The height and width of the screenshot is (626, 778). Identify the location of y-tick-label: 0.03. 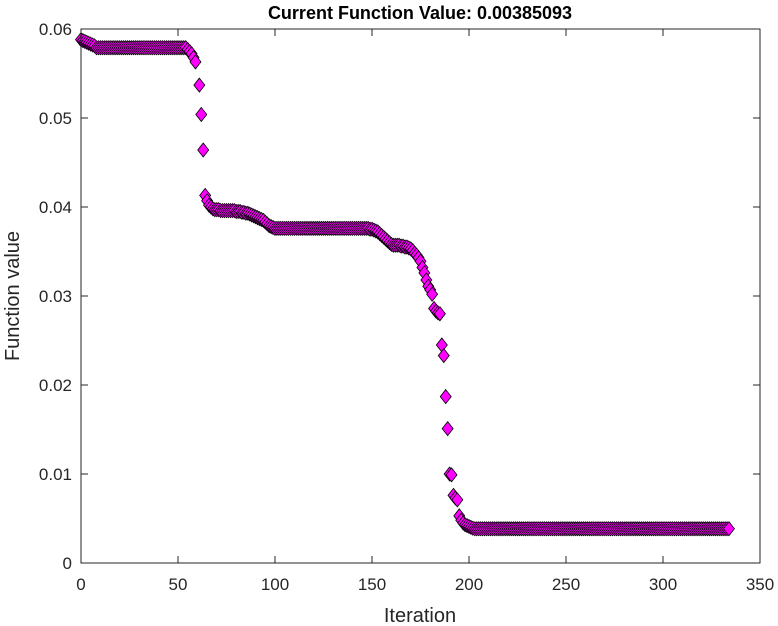
(55, 296).